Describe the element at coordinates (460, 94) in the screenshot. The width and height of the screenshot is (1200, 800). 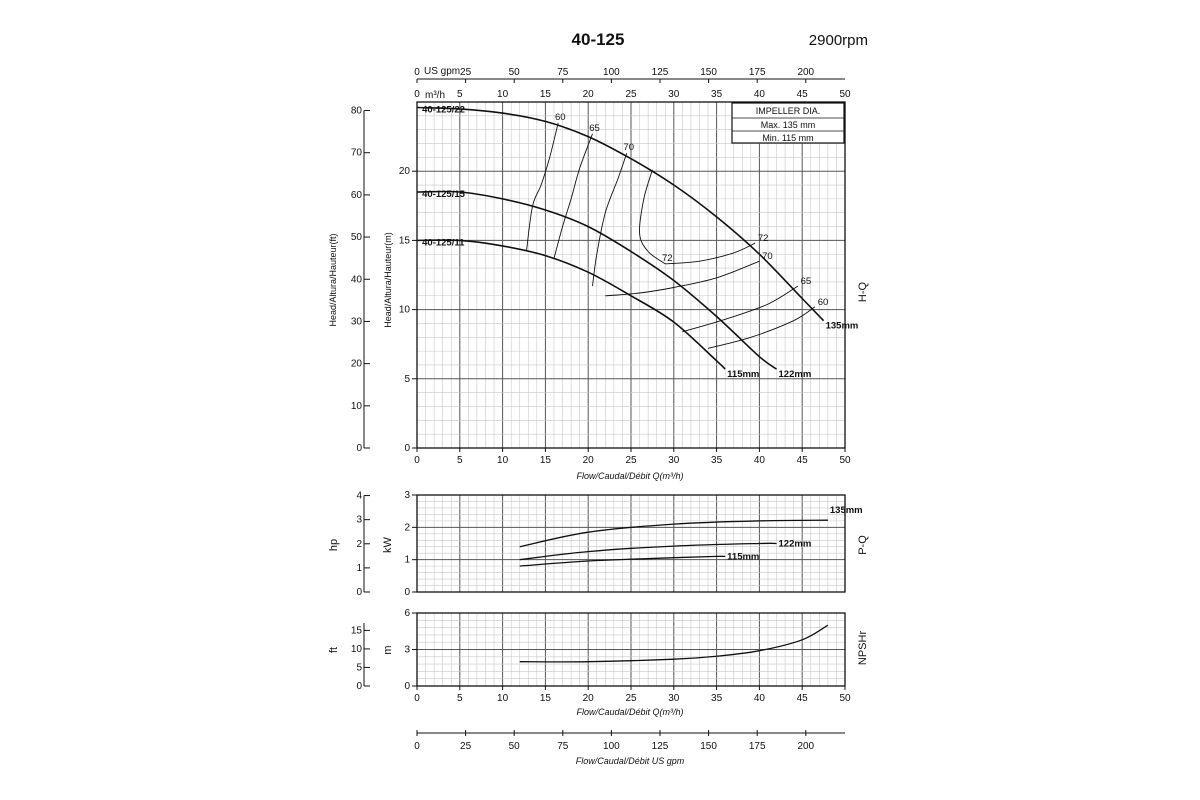
I see `top-m3h-tick-label: 5` at that location.